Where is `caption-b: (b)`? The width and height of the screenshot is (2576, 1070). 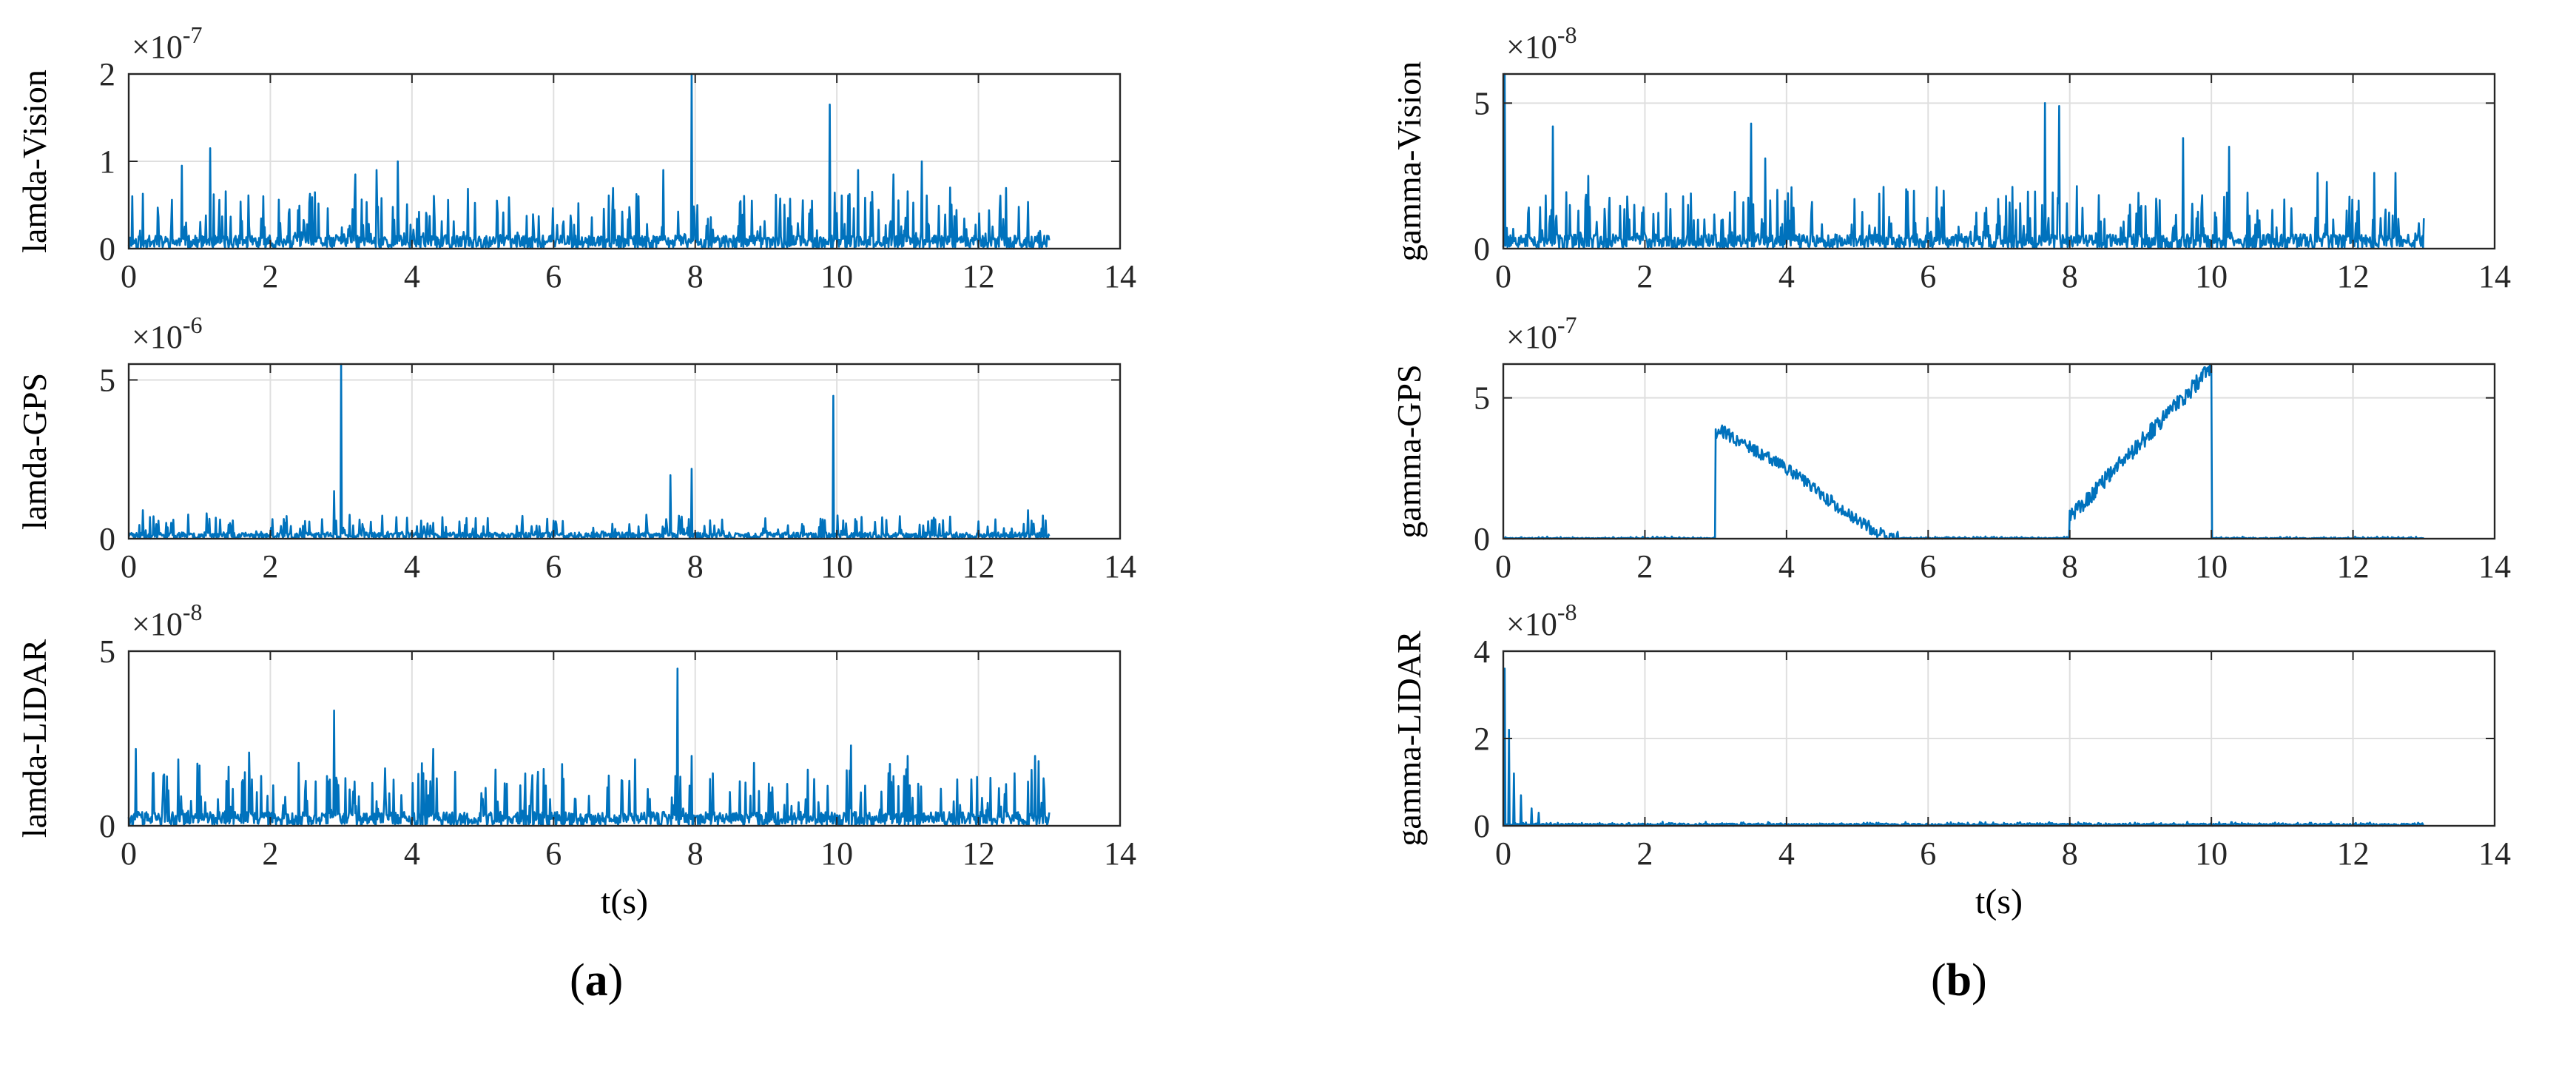
caption-b: (b) is located at coordinates (1959, 981).